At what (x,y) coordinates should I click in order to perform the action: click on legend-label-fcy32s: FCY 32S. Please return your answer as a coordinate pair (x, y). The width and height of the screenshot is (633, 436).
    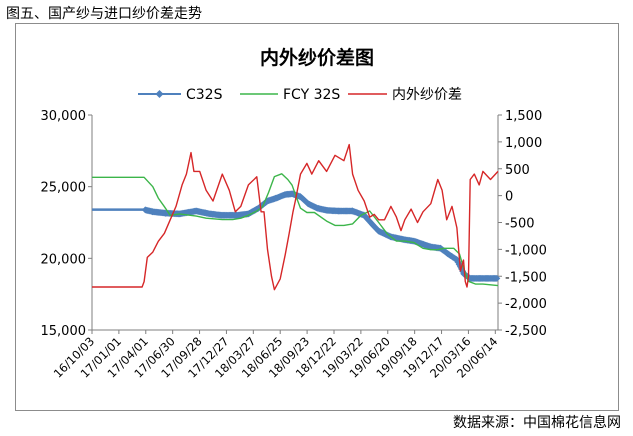
    Looking at the image, I should click on (311, 95).